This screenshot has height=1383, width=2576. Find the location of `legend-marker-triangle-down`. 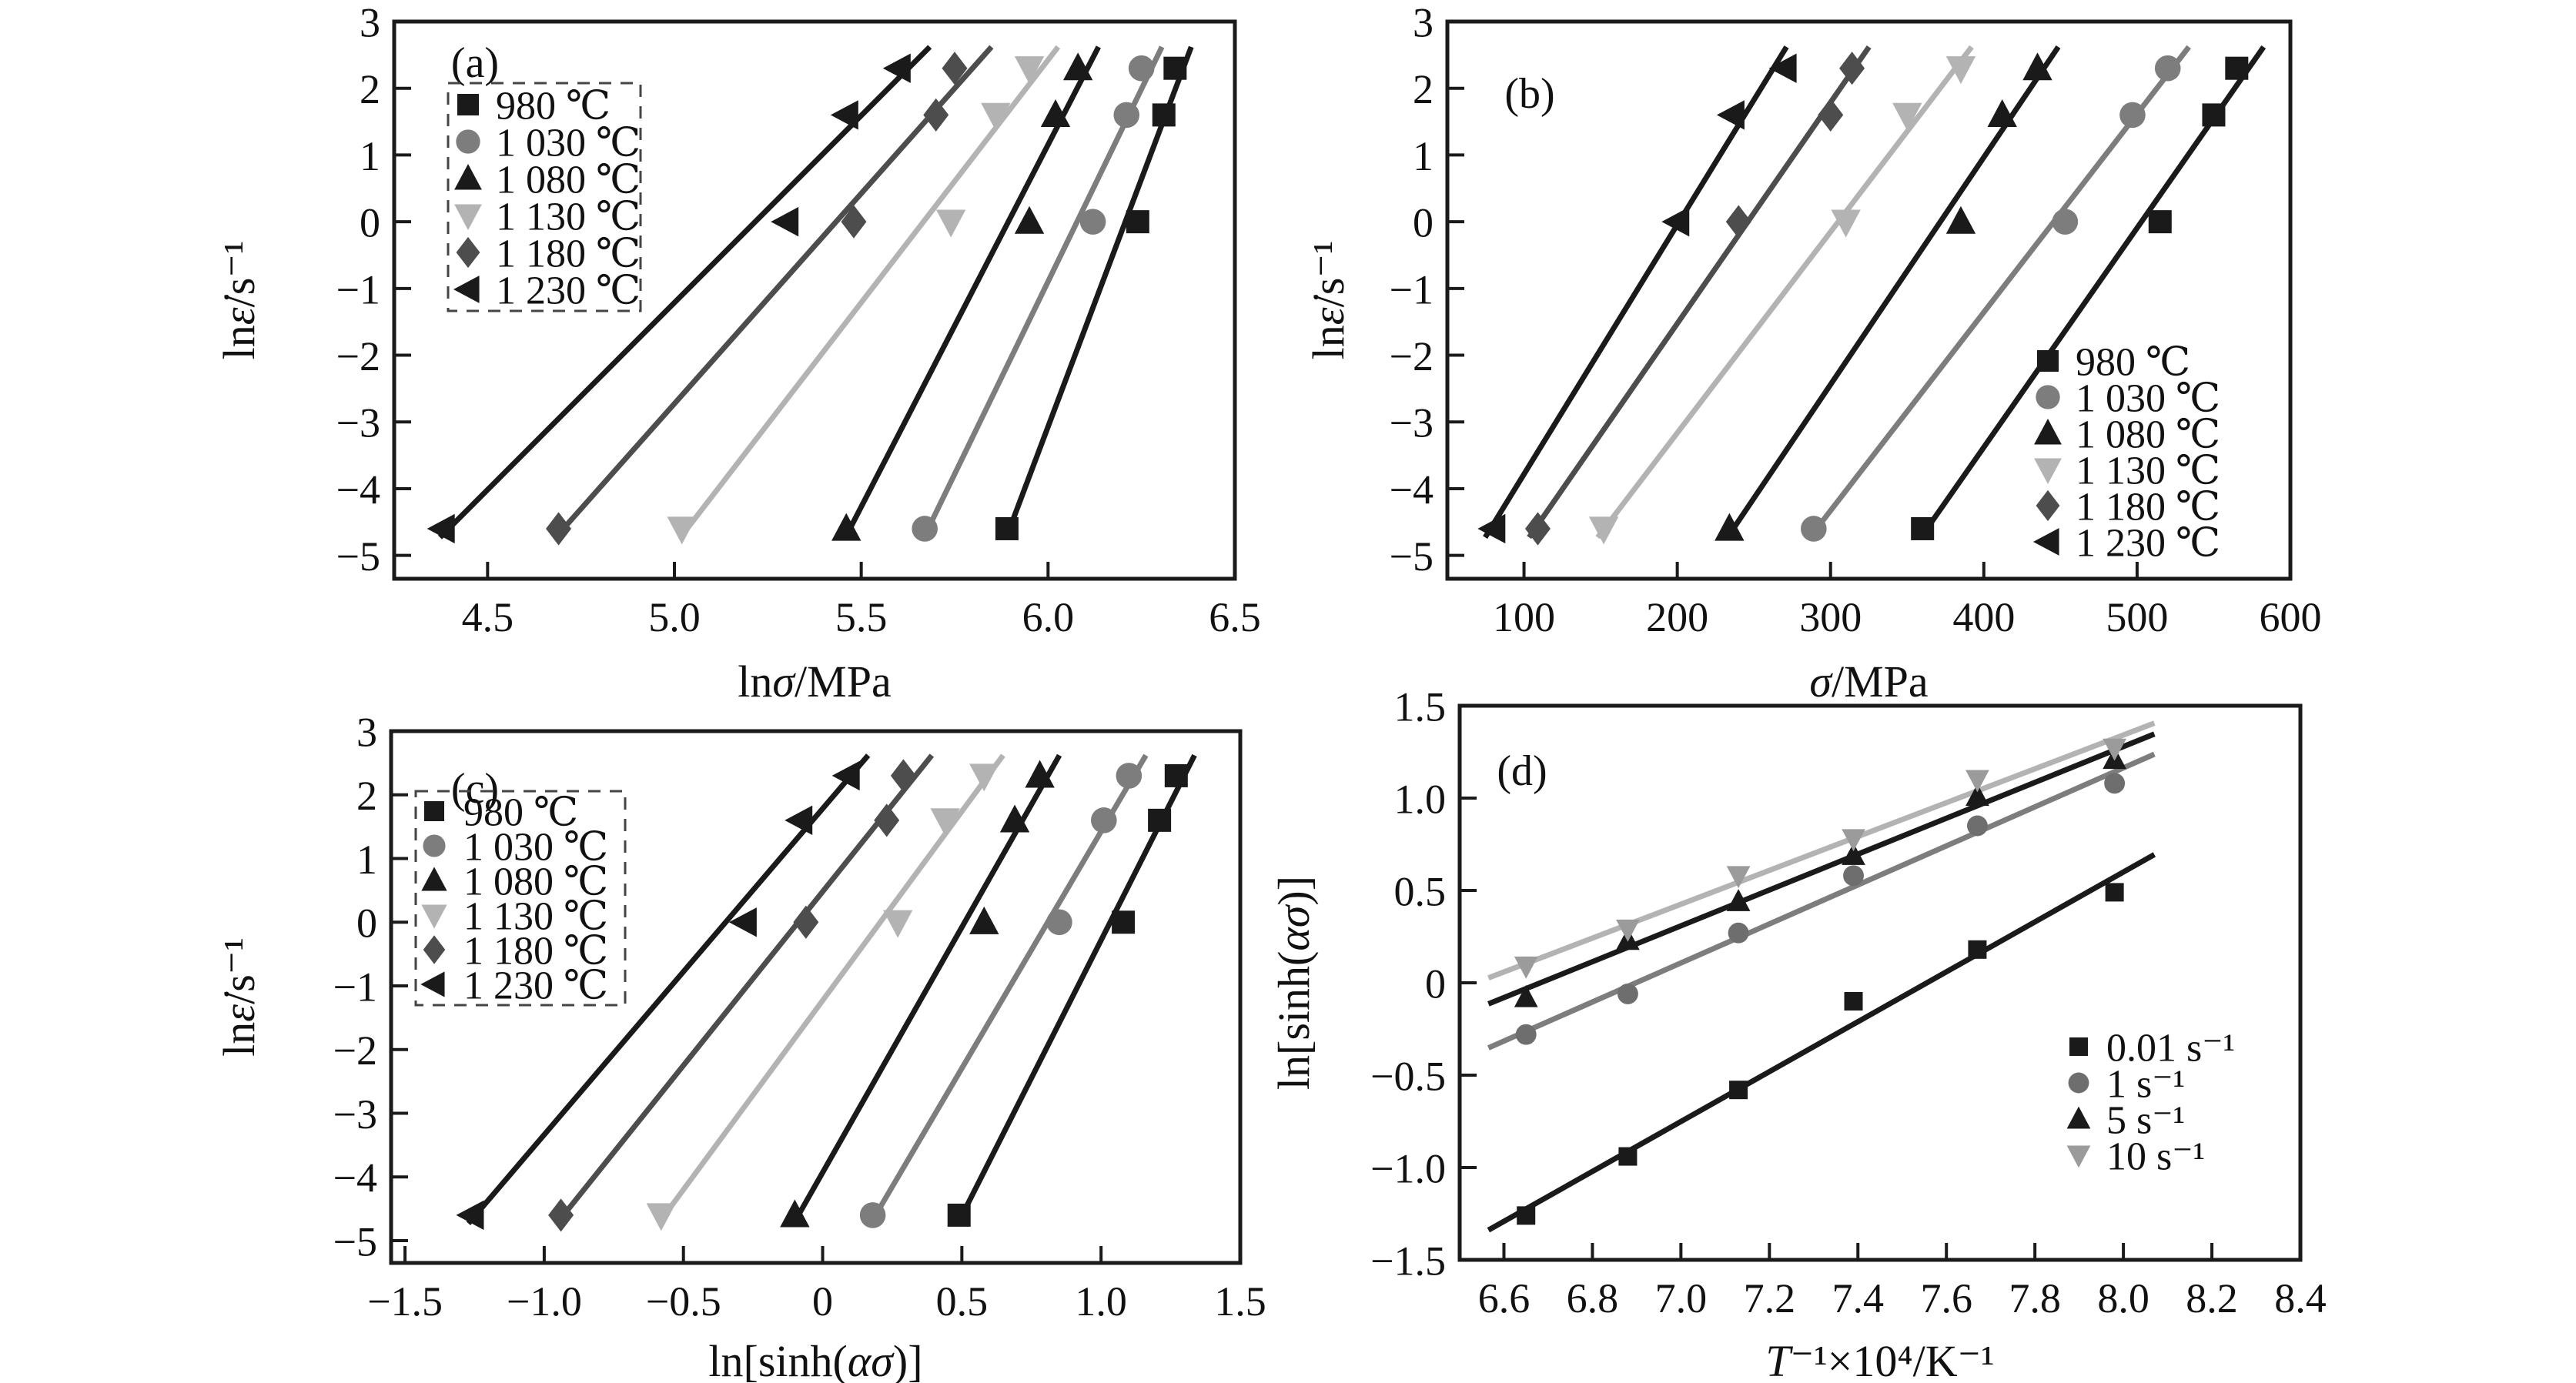

legend-marker-triangle-down is located at coordinates (468, 217).